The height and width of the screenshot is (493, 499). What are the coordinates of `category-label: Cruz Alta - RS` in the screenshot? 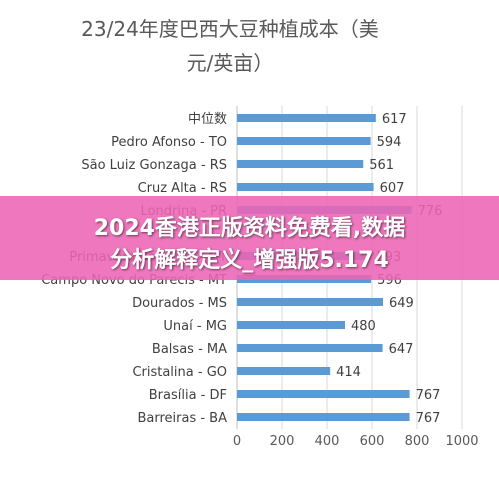 It's located at (182, 188).